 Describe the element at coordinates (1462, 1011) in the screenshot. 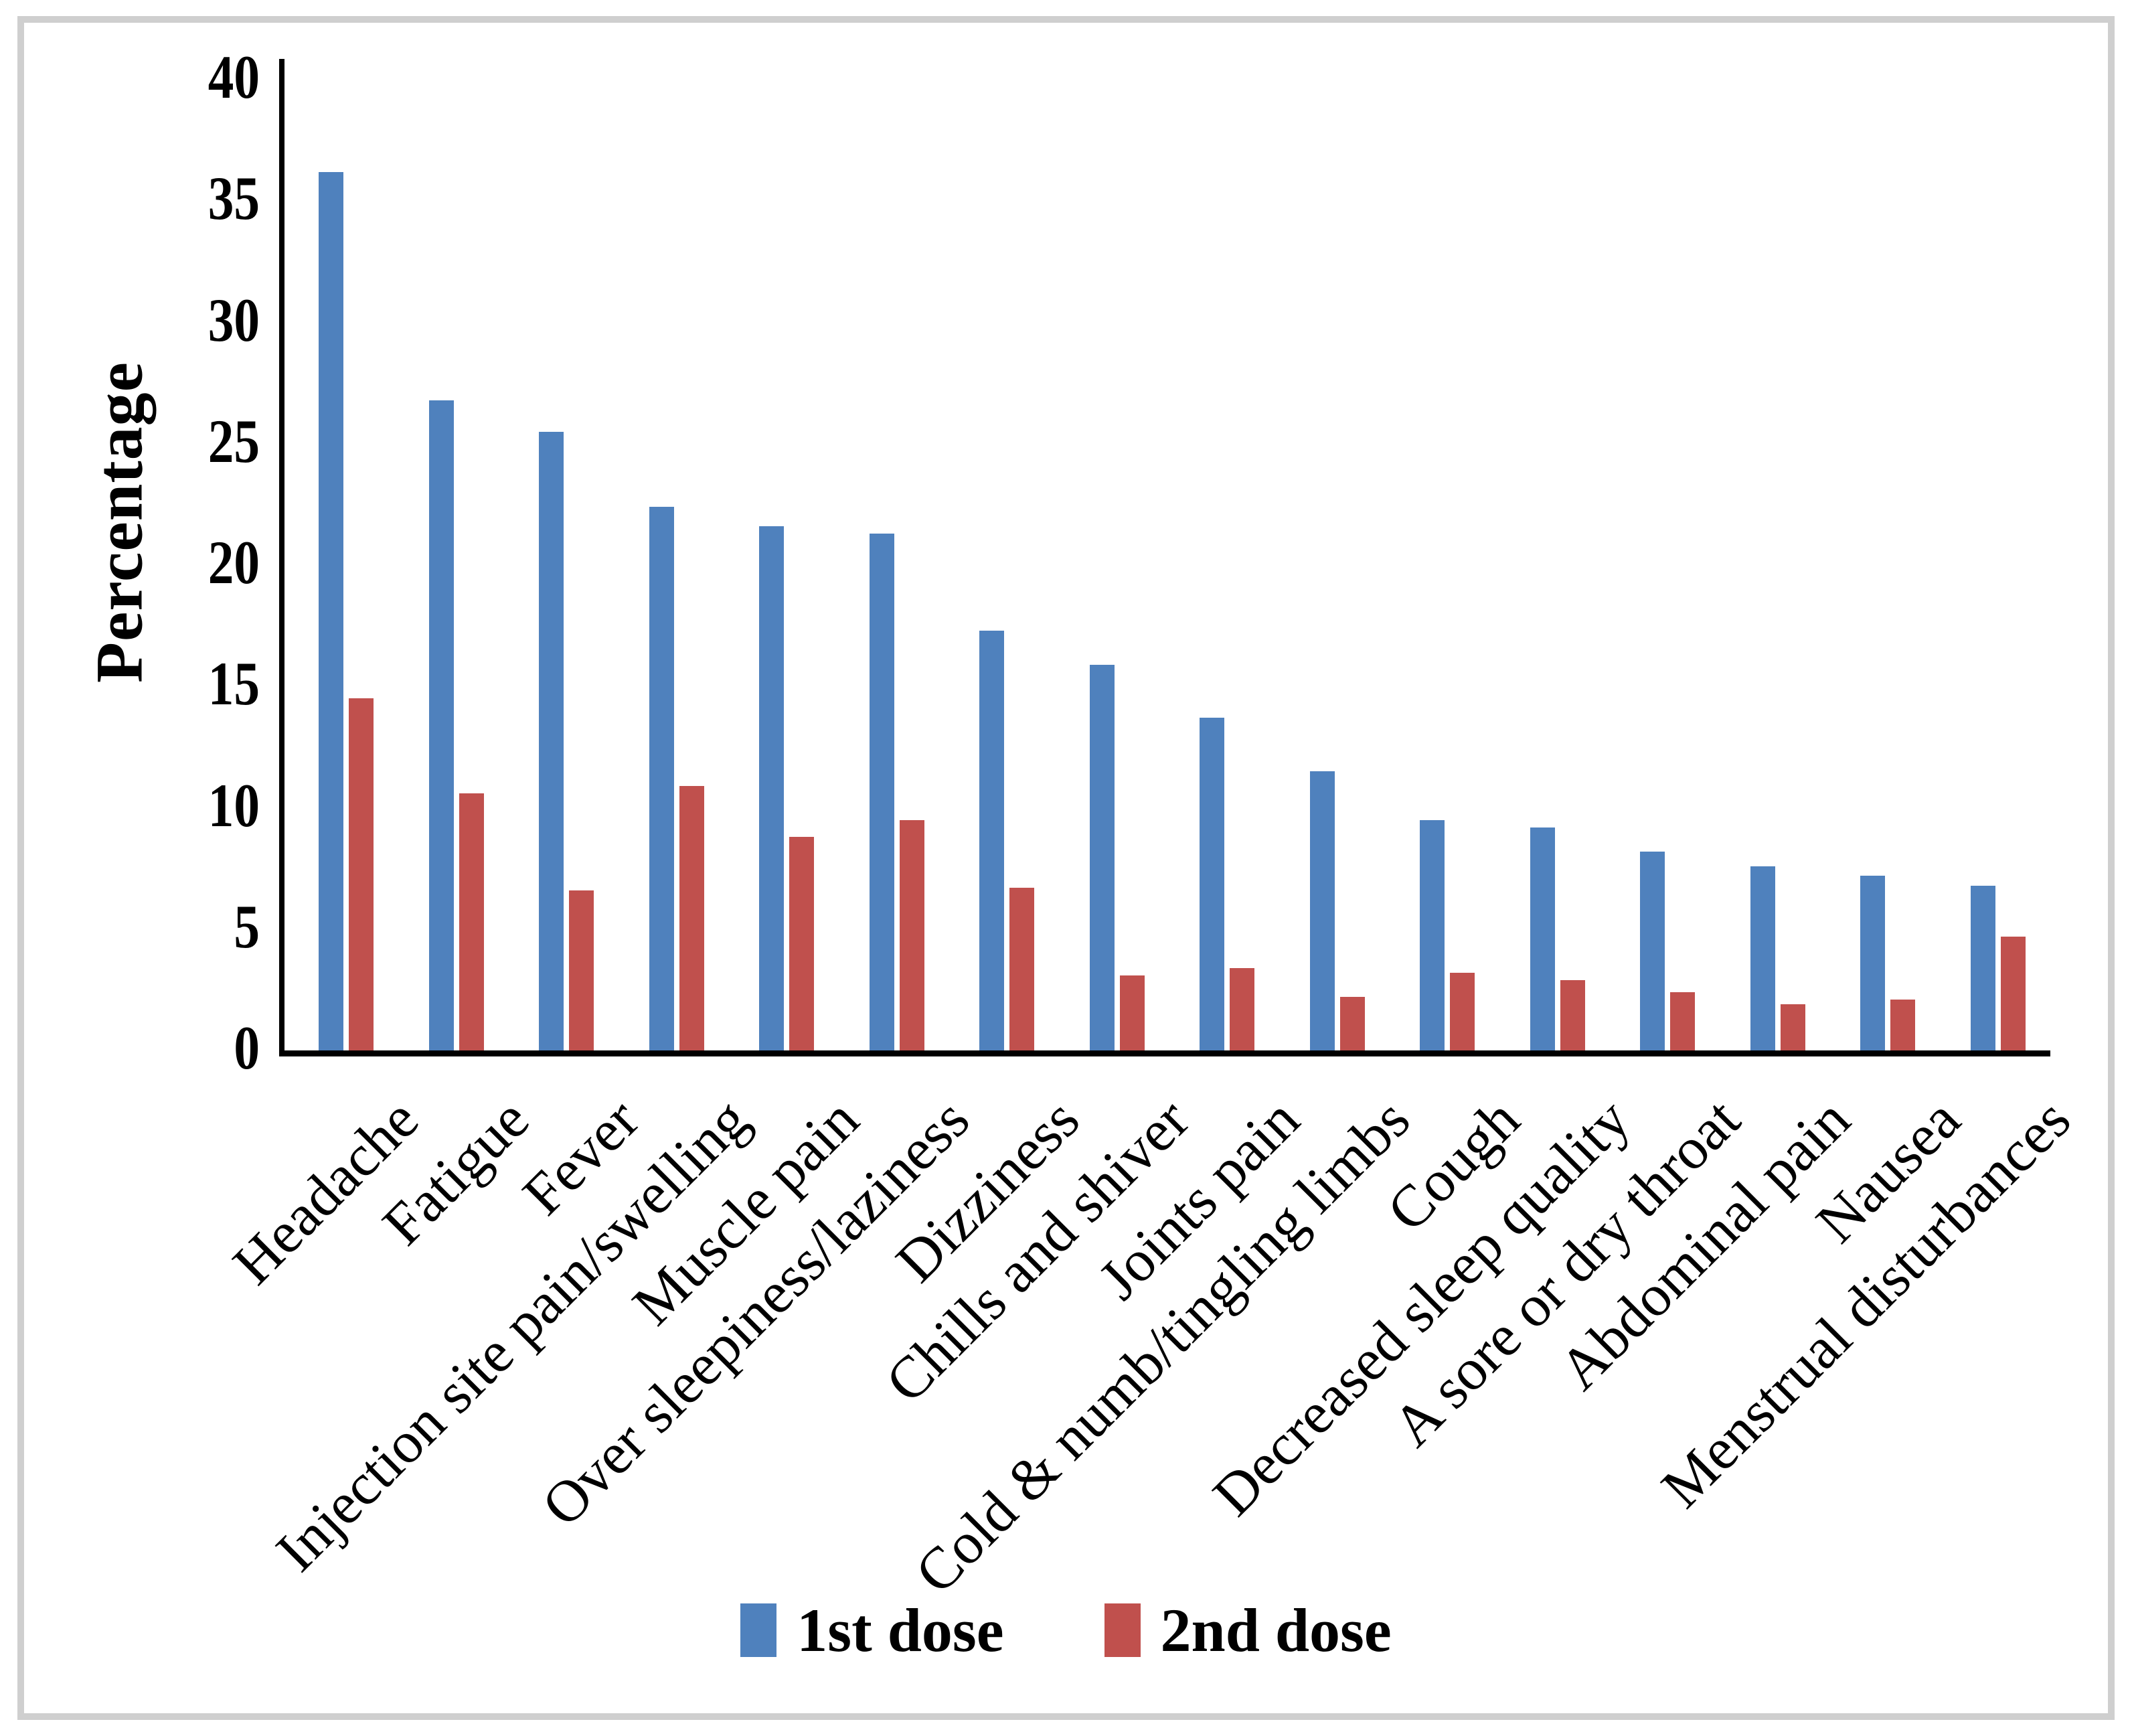

I see `bar-2nd-dose-cough` at that location.